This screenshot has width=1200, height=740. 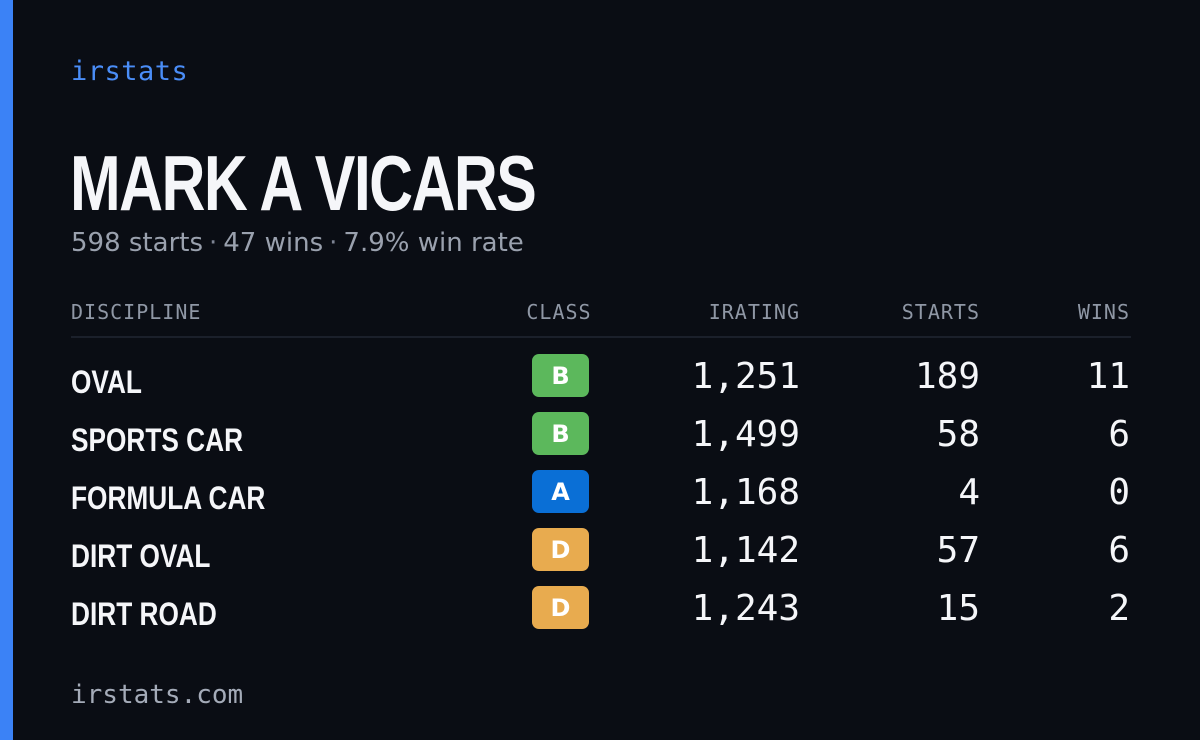 What do you see at coordinates (1103, 312) in the screenshot?
I see `header-wins: WINS` at bounding box center [1103, 312].